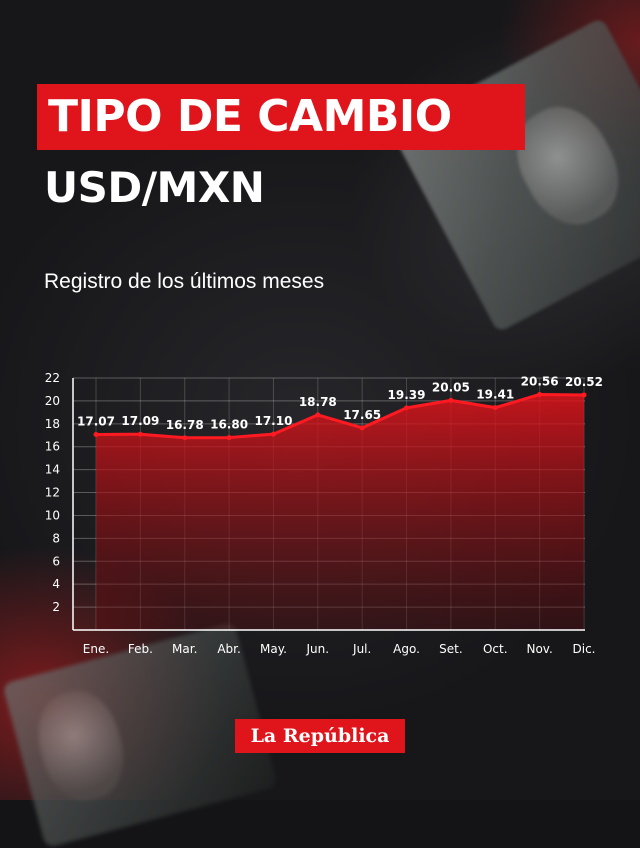  Describe the element at coordinates (184, 281) in the screenshot. I see `chart-caption: Registro de los últimos meses` at that location.